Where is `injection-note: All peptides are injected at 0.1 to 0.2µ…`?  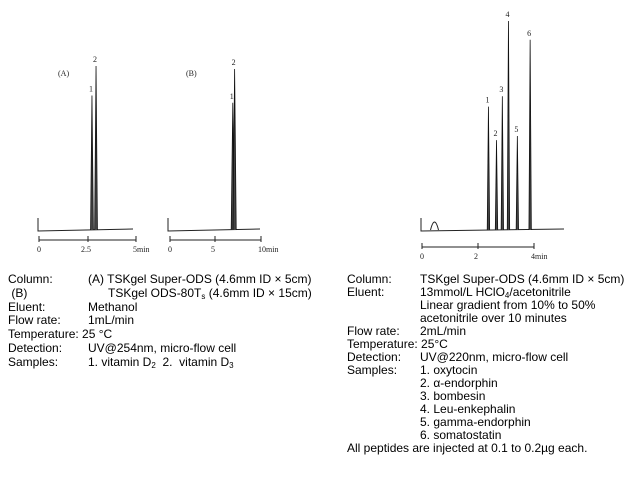 injection-note: All peptides are injected at 0.1 to 0.2µ… is located at coordinates (467, 448).